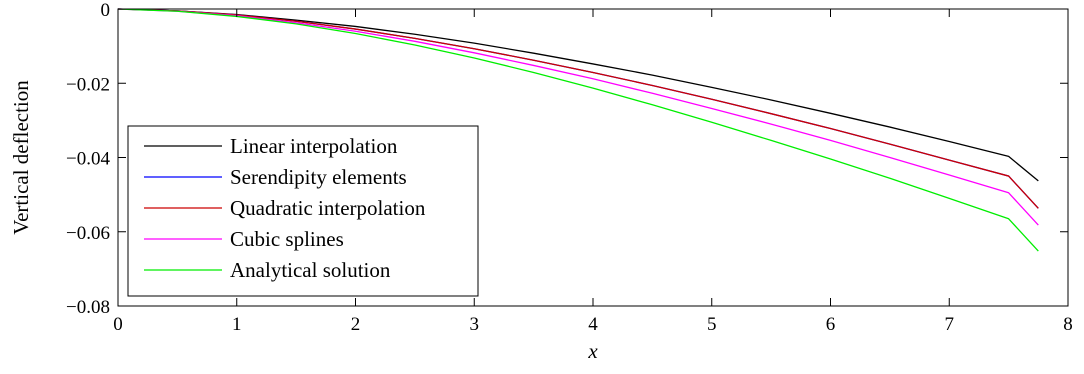  I want to click on x-tick-label: 7, so click(950, 324).